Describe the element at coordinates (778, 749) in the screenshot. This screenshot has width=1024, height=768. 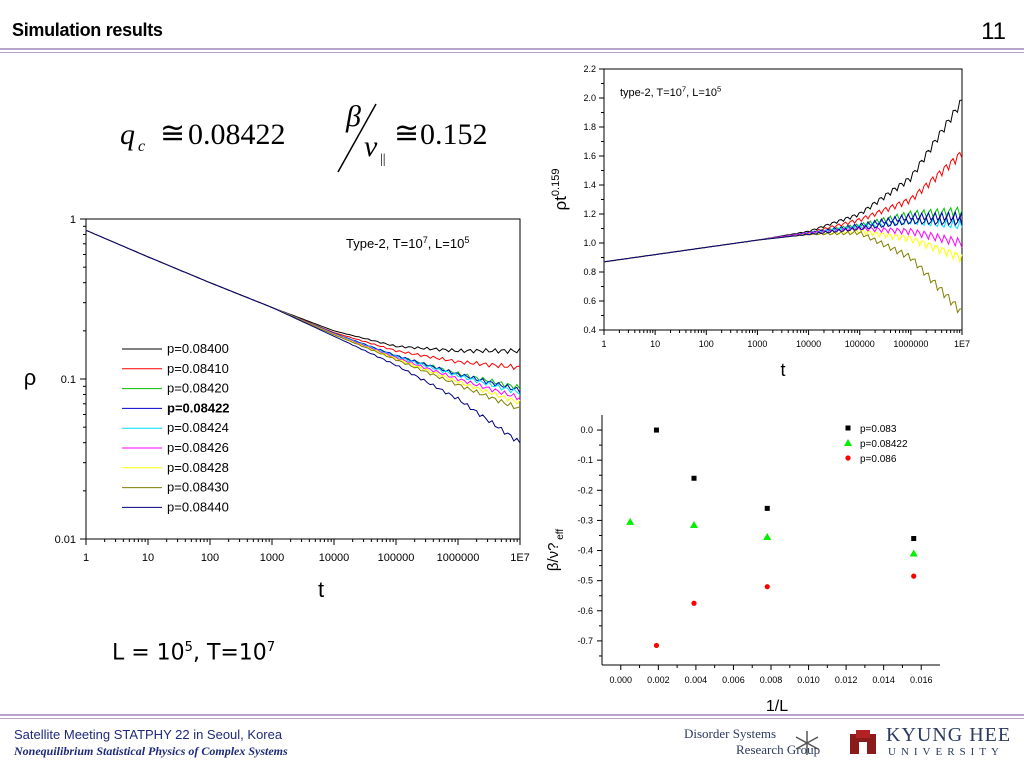
I see `group-logo-line2: Research Group` at that location.